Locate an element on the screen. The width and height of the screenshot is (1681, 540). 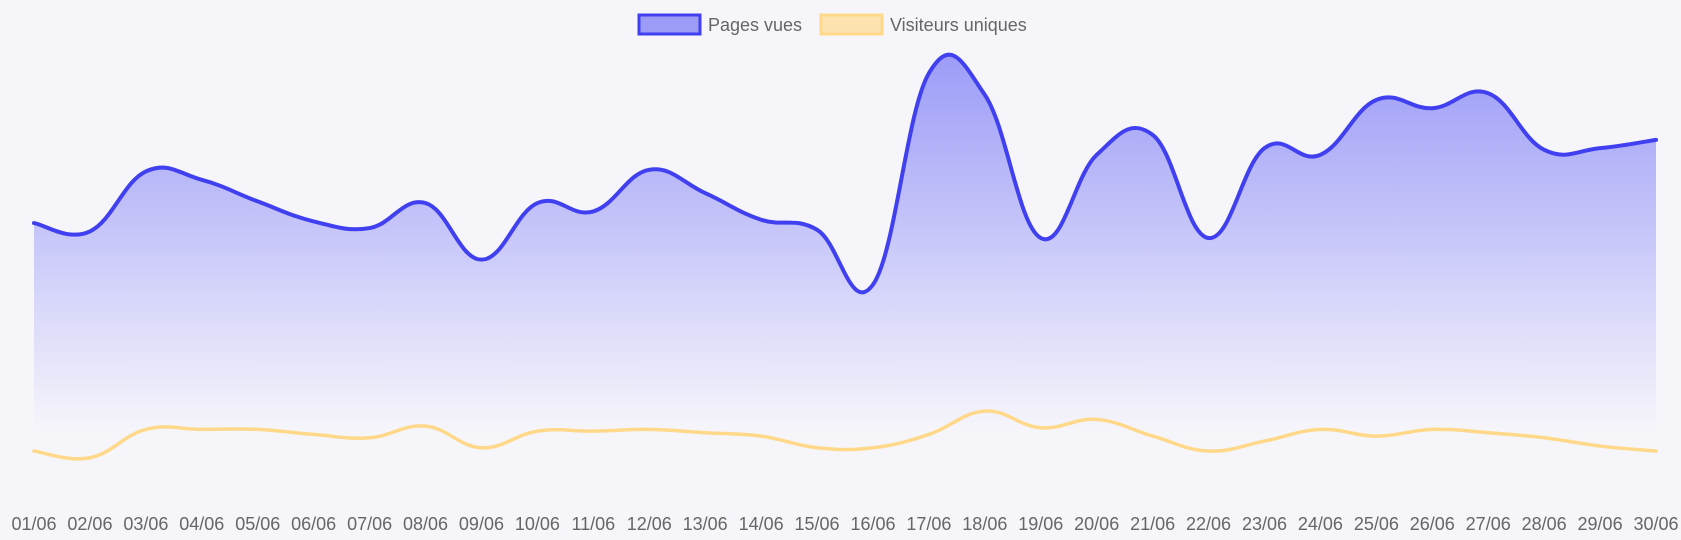
x-tick-label: 30/06 is located at coordinates (1655, 524).